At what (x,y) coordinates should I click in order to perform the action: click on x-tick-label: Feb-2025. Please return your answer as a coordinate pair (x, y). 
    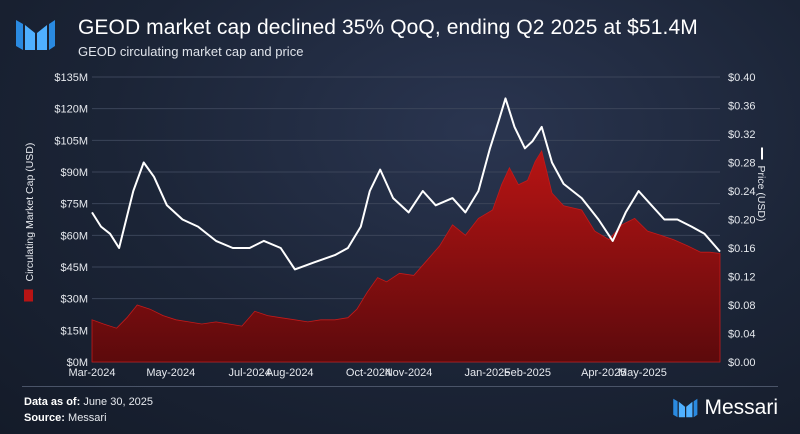
    Looking at the image, I should click on (527, 373).